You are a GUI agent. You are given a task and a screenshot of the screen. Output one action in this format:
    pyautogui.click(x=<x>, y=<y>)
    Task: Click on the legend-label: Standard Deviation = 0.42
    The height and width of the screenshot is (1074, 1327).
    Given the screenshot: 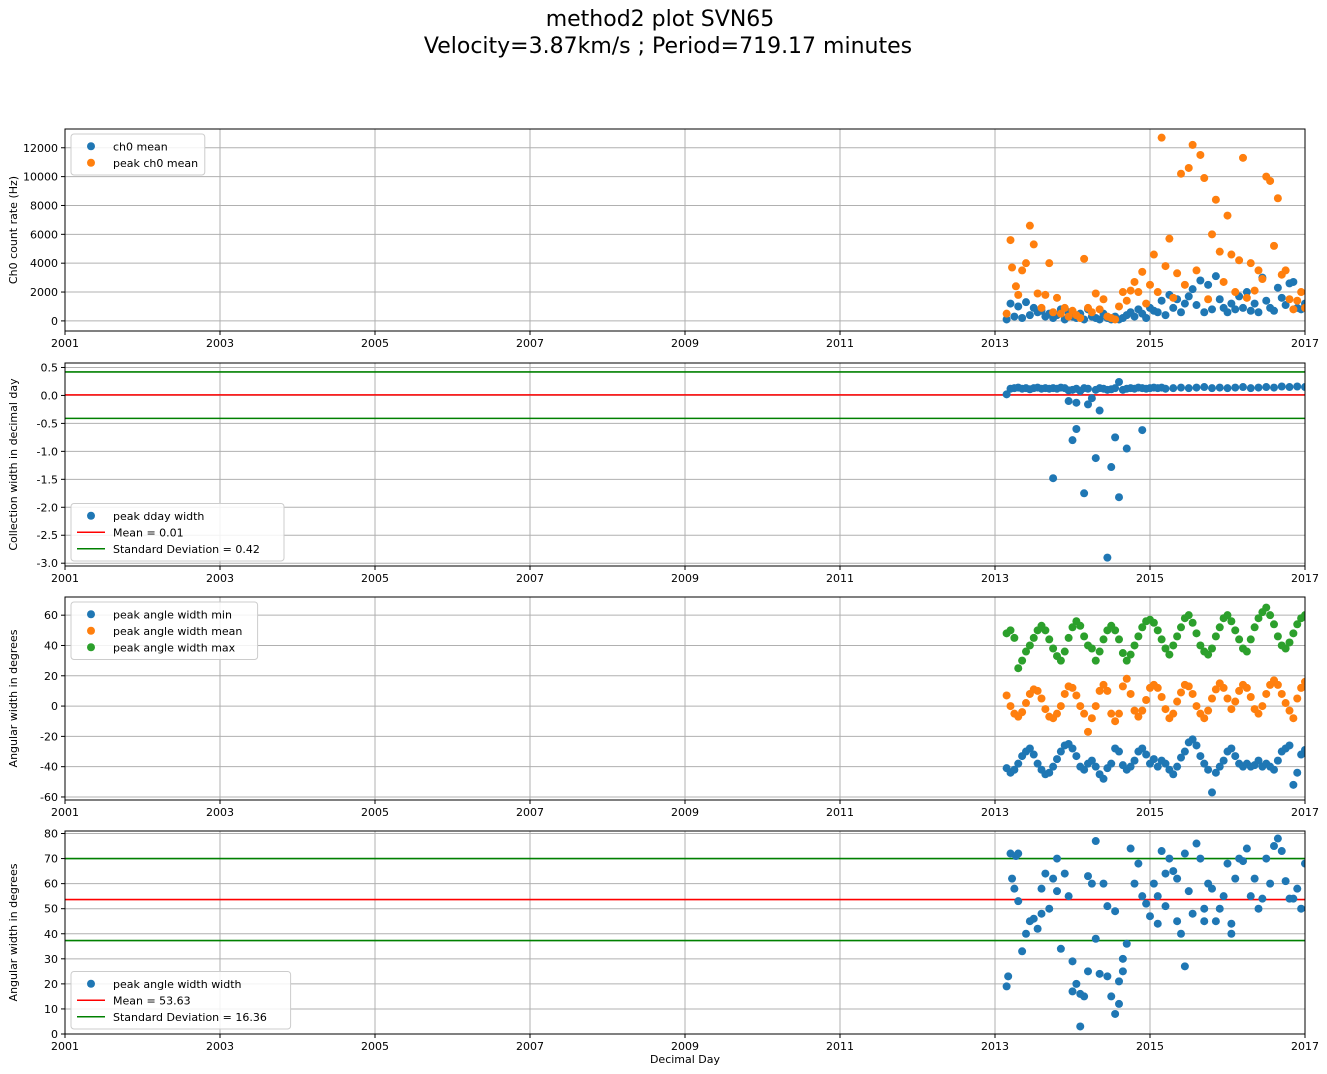 What is the action you would take?
    pyautogui.click(x=186, y=549)
    